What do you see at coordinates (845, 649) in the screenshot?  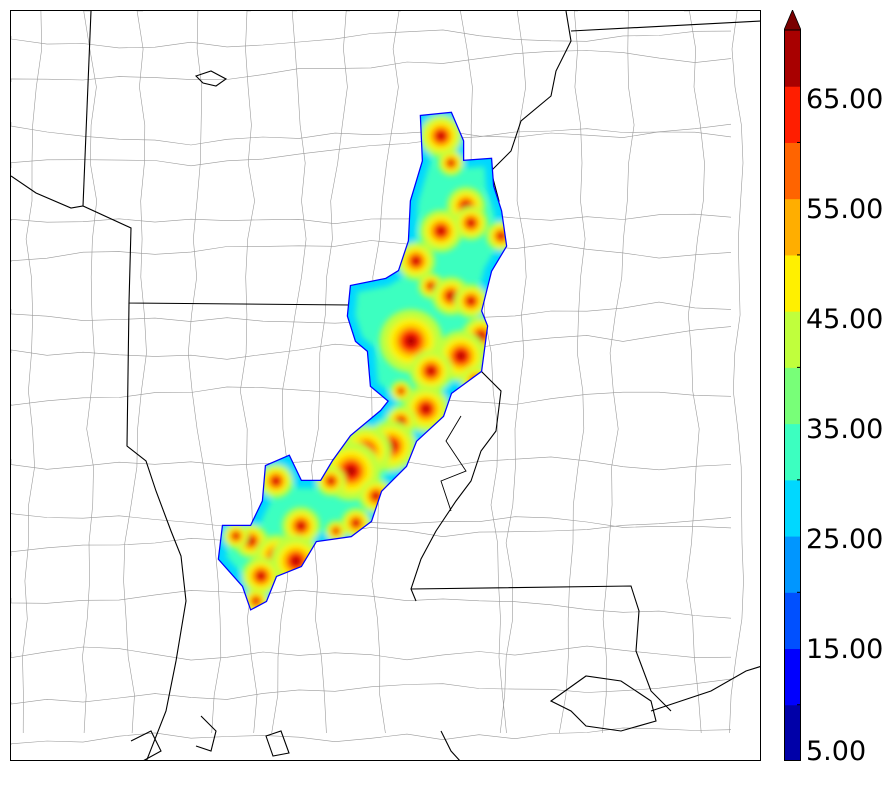 I see `colorbar-tick-label: 15.00` at bounding box center [845, 649].